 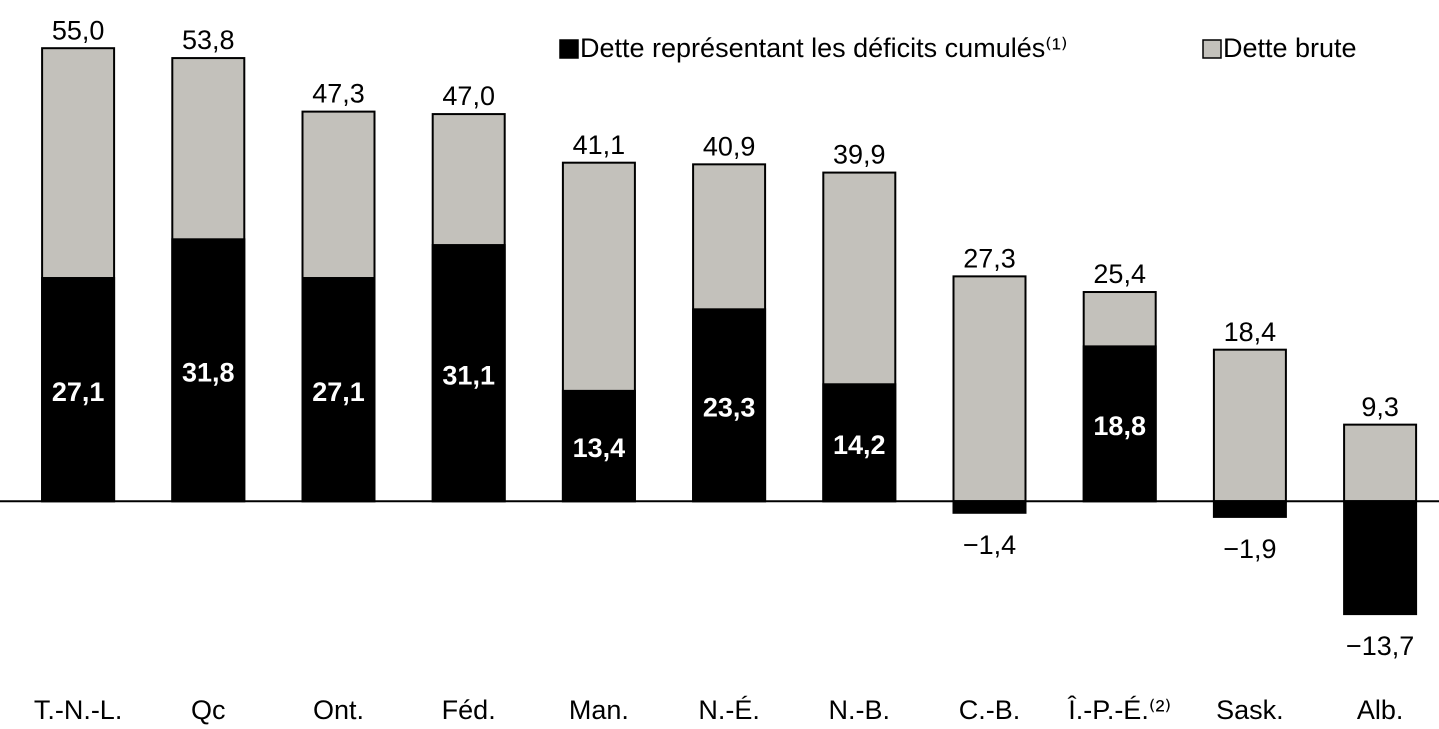 I want to click on value-label: 47,3, so click(x=338, y=94).